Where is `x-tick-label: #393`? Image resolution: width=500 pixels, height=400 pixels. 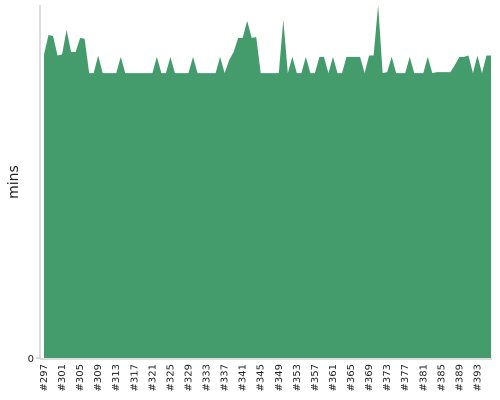
x-tick-label: #393 is located at coordinates (477, 377).